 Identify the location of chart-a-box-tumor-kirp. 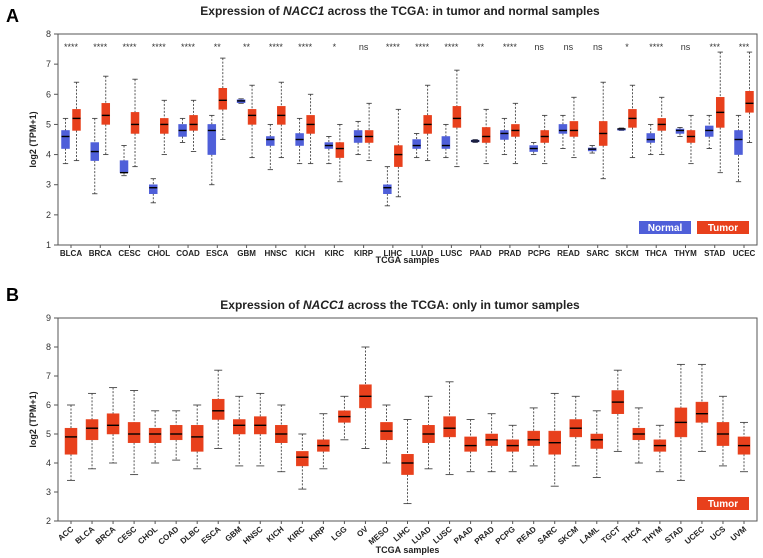
(369, 132).